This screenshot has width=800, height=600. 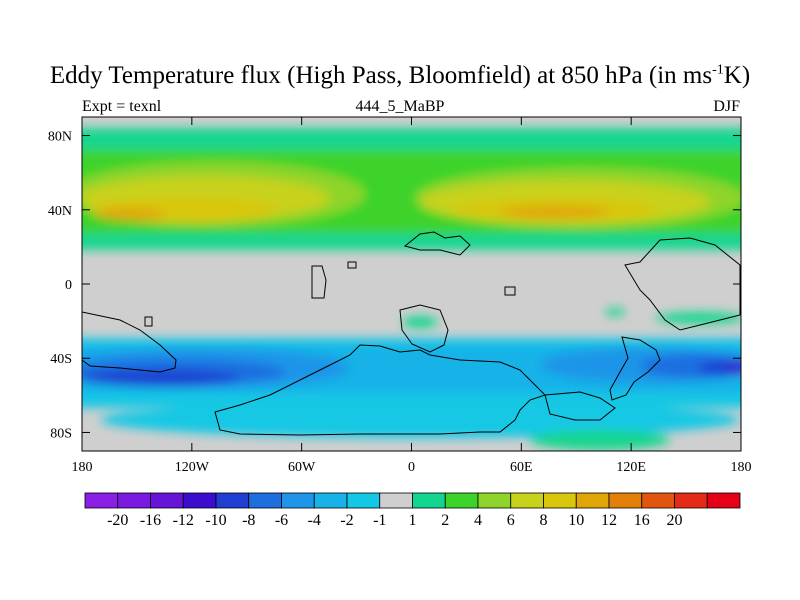 I want to click on colorbar-label: -1, so click(x=379, y=520).